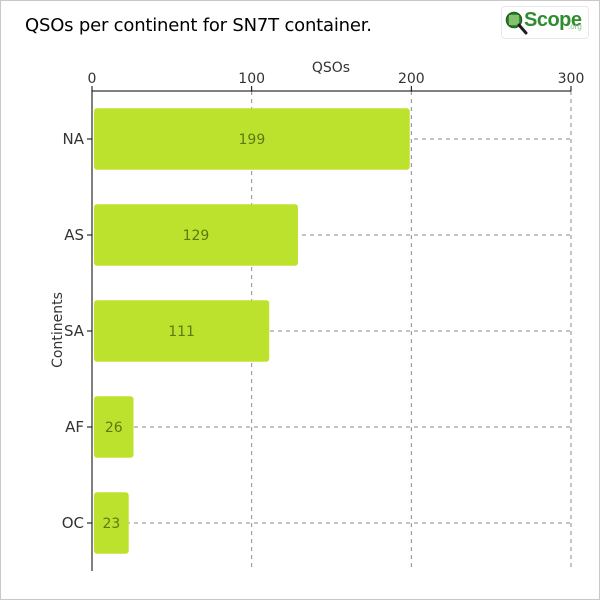  I want to click on bar-as, so click(196, 235).